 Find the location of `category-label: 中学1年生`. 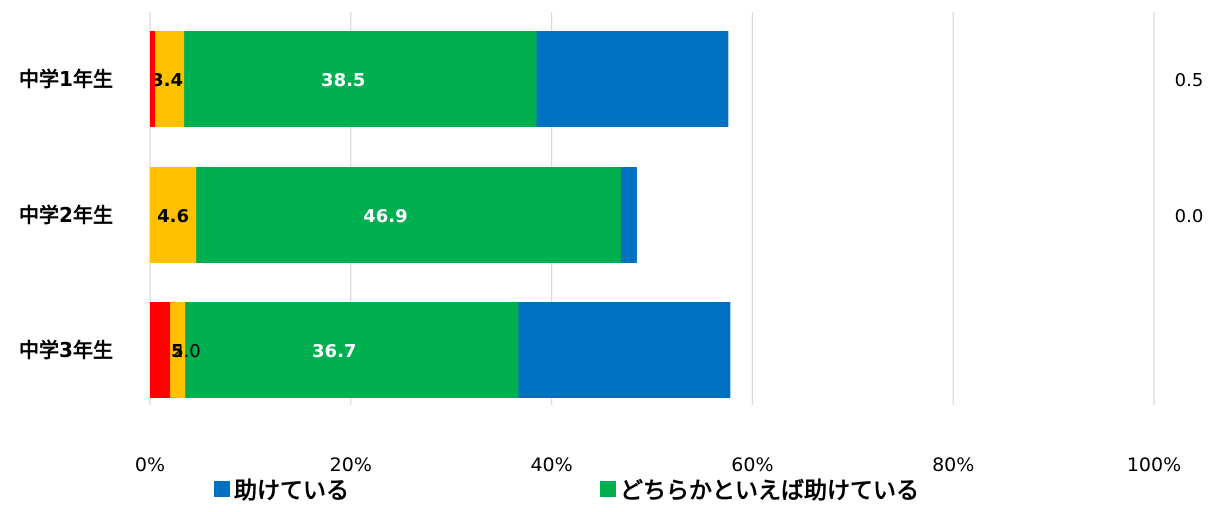

category-label: 中学1年生 is located at coordinates (66, 79).